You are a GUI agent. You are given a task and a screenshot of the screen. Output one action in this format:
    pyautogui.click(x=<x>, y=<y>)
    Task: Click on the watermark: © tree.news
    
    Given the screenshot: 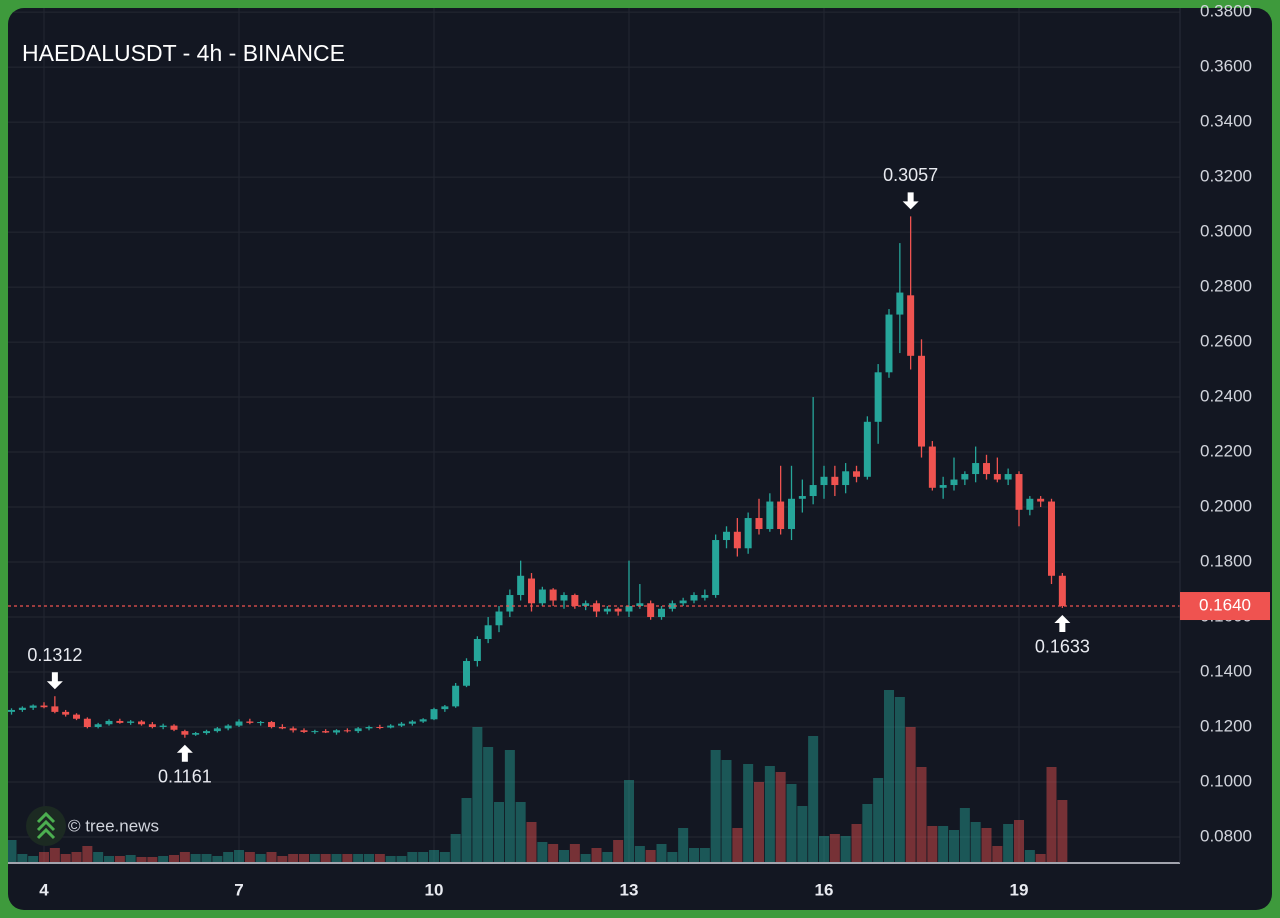 What is the action you would take?
    pyautogui.click(x=92, y=826)
    